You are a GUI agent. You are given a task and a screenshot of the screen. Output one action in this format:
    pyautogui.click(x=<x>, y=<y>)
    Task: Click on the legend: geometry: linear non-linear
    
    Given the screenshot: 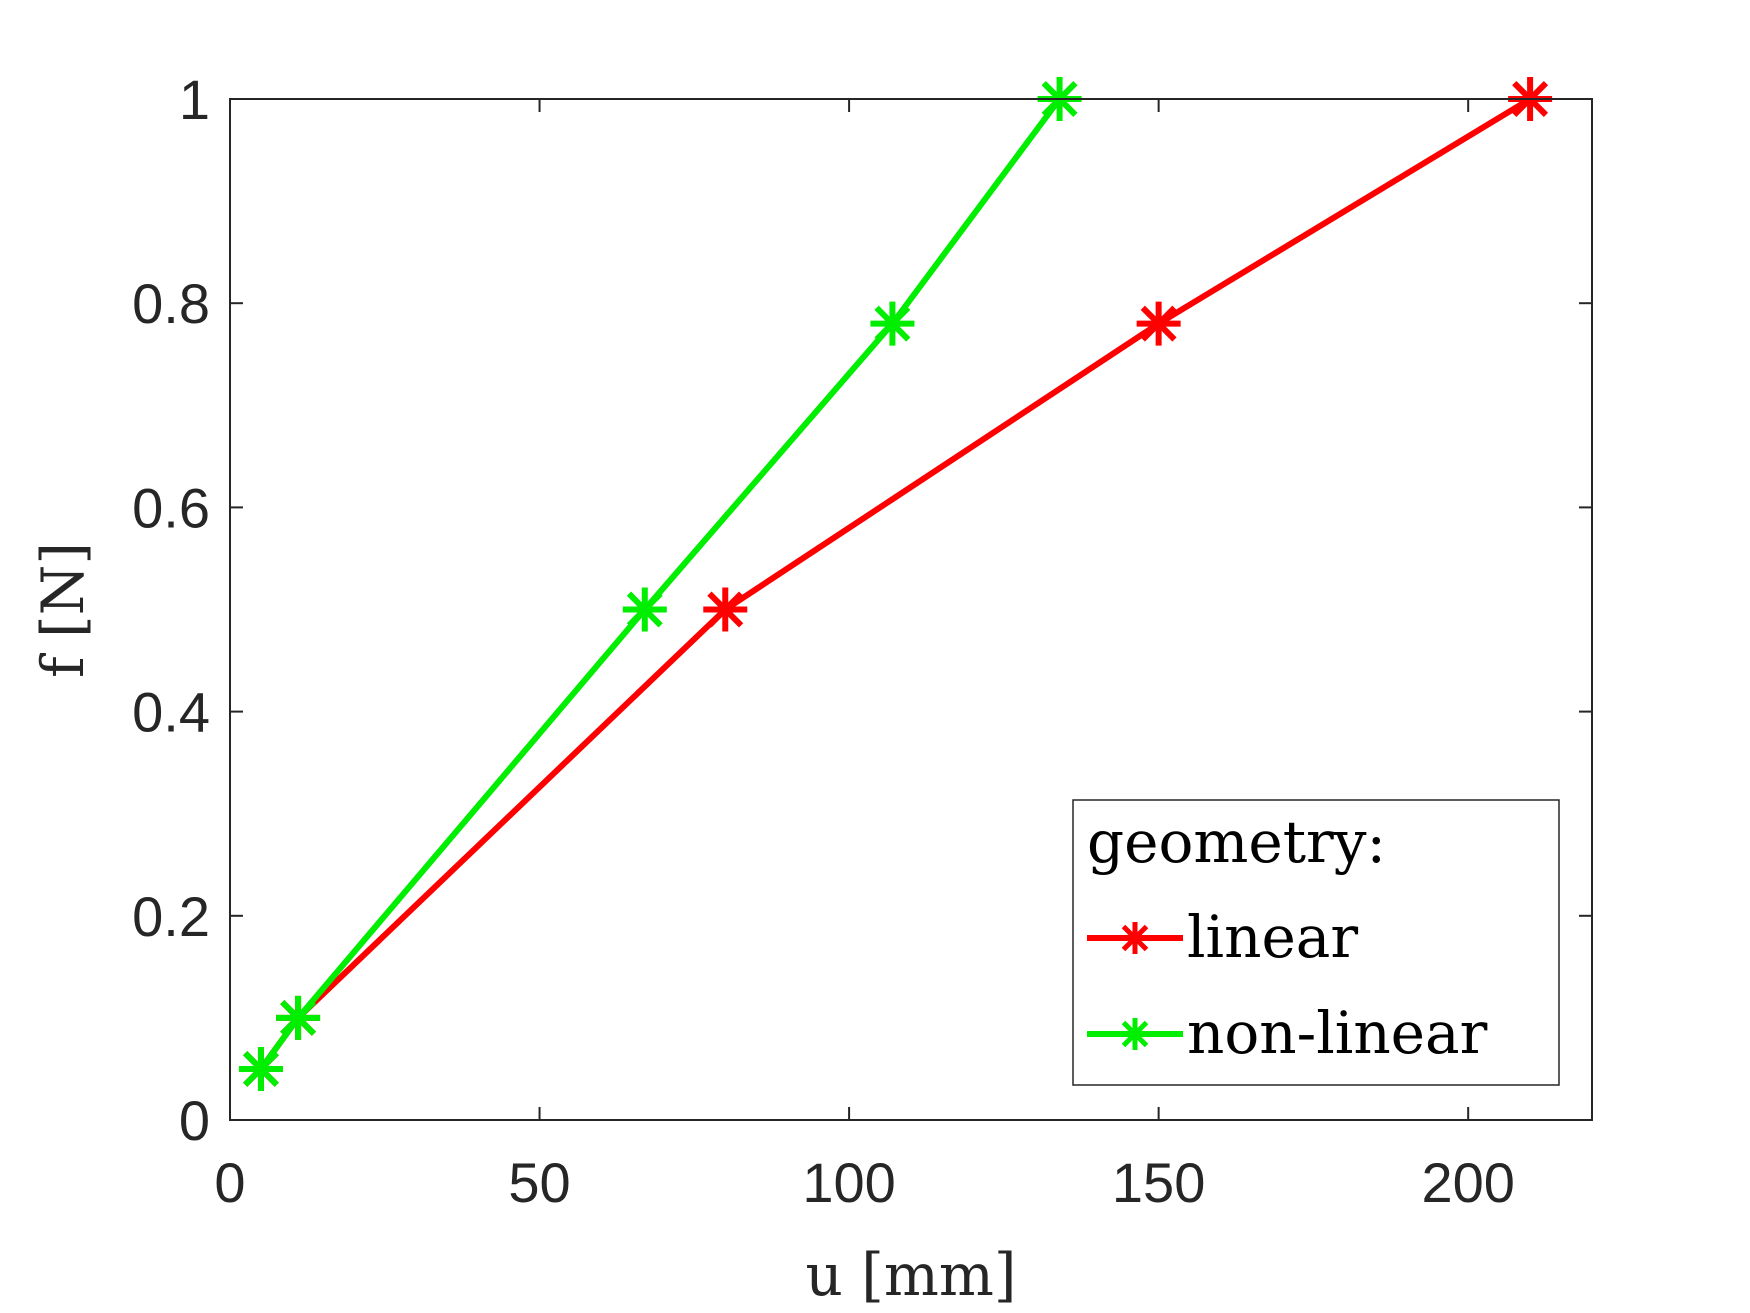 What is the action you would take?
    pyautogui.click(x=1316, y=942)
    